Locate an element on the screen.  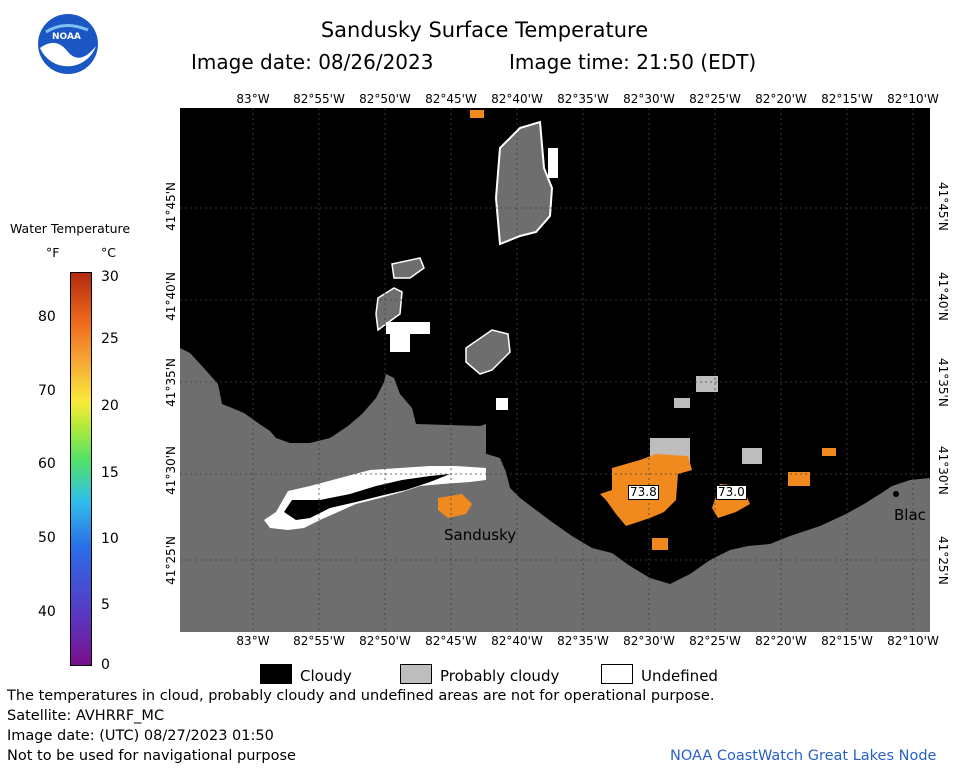
c-tick: 20 is located at coordinates (110, 406).